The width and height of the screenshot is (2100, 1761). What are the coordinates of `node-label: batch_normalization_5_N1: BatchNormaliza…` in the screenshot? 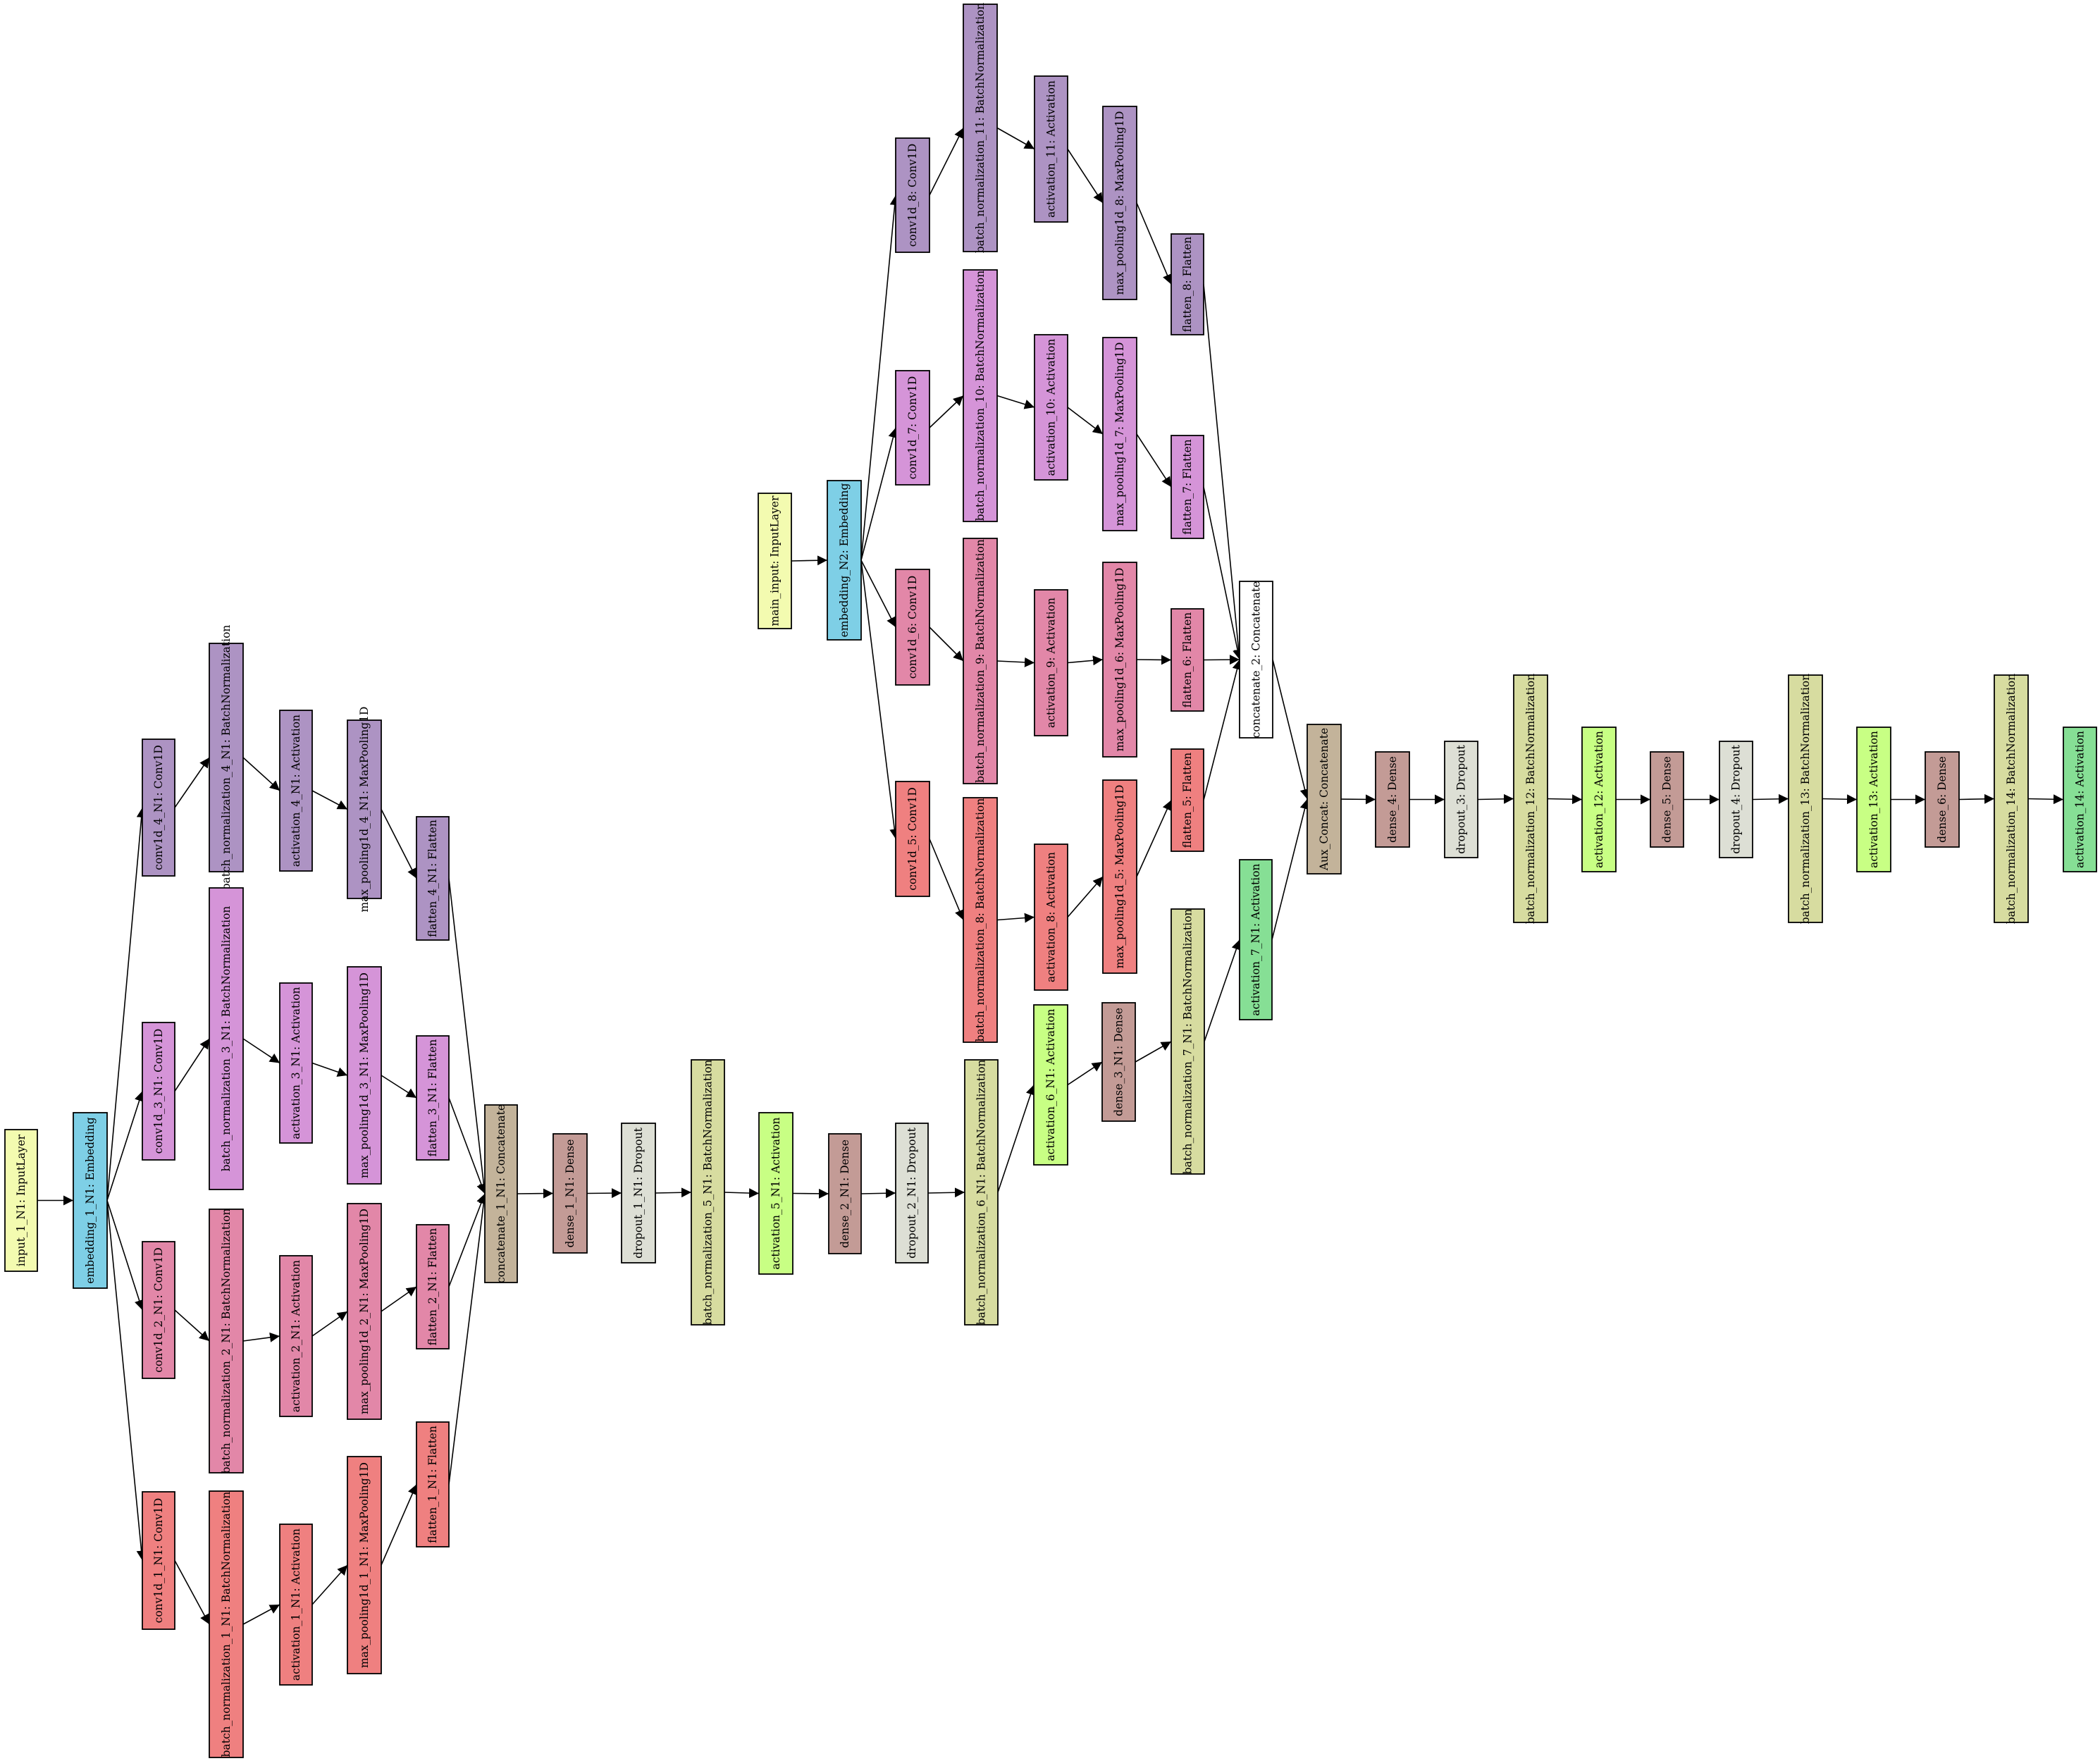 It's located at (708, 1193).